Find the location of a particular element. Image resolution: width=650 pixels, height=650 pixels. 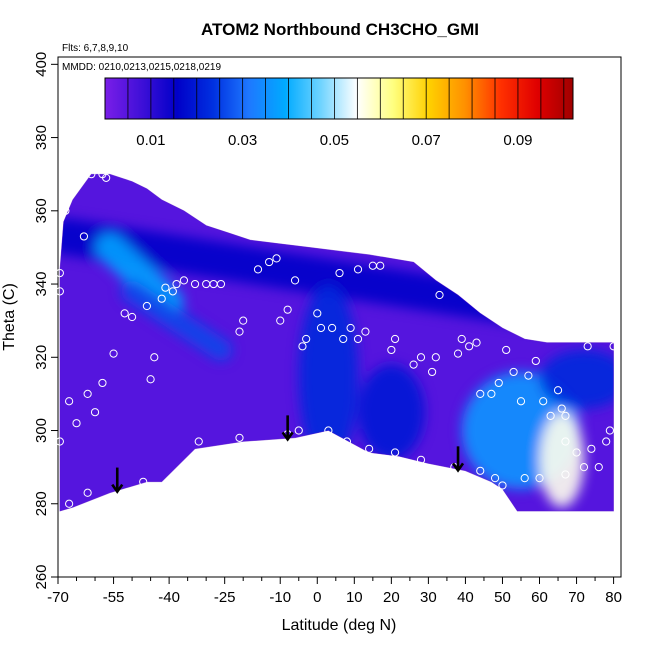

x-tick-label: -25 is located at coordinates (225, 597).